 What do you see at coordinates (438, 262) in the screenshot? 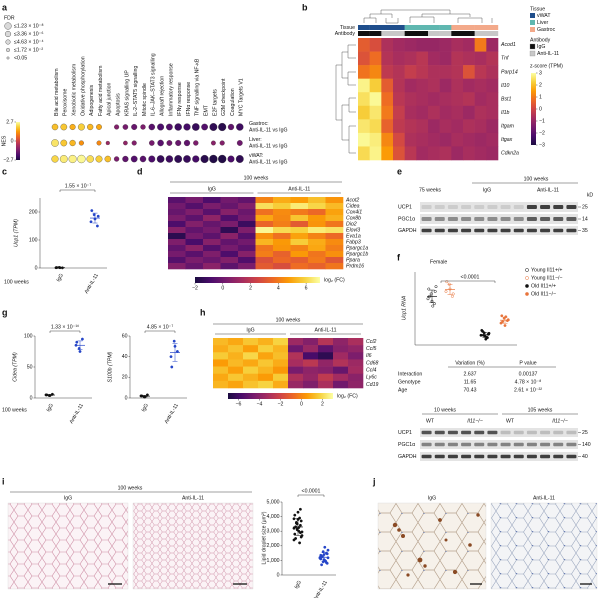
I see `panel-title: Female` at bounding box center [438, 262].